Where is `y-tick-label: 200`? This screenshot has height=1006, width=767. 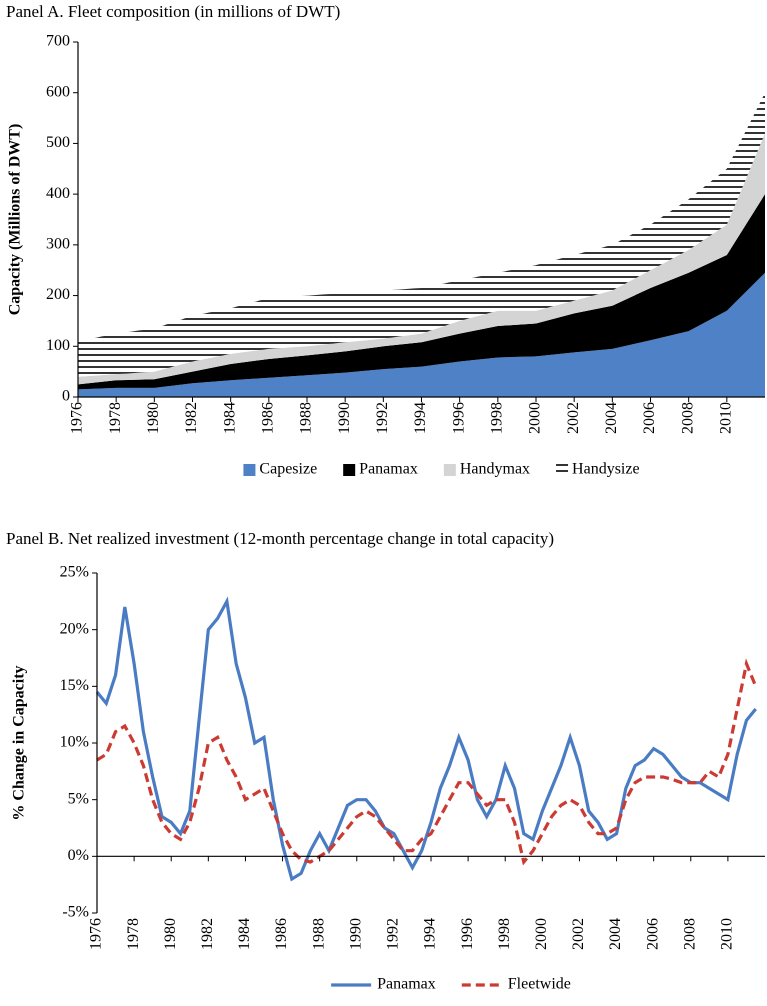 y-tick-label: 200 is located at coordinates (58, 294).